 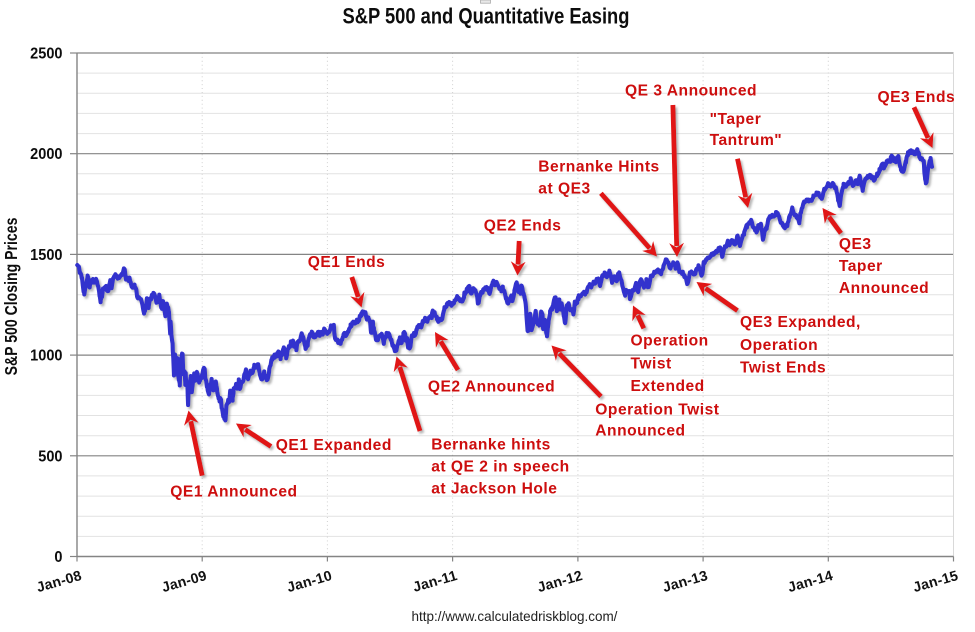 I want to click on svg-text: 1000, so click(x=46, y=356).